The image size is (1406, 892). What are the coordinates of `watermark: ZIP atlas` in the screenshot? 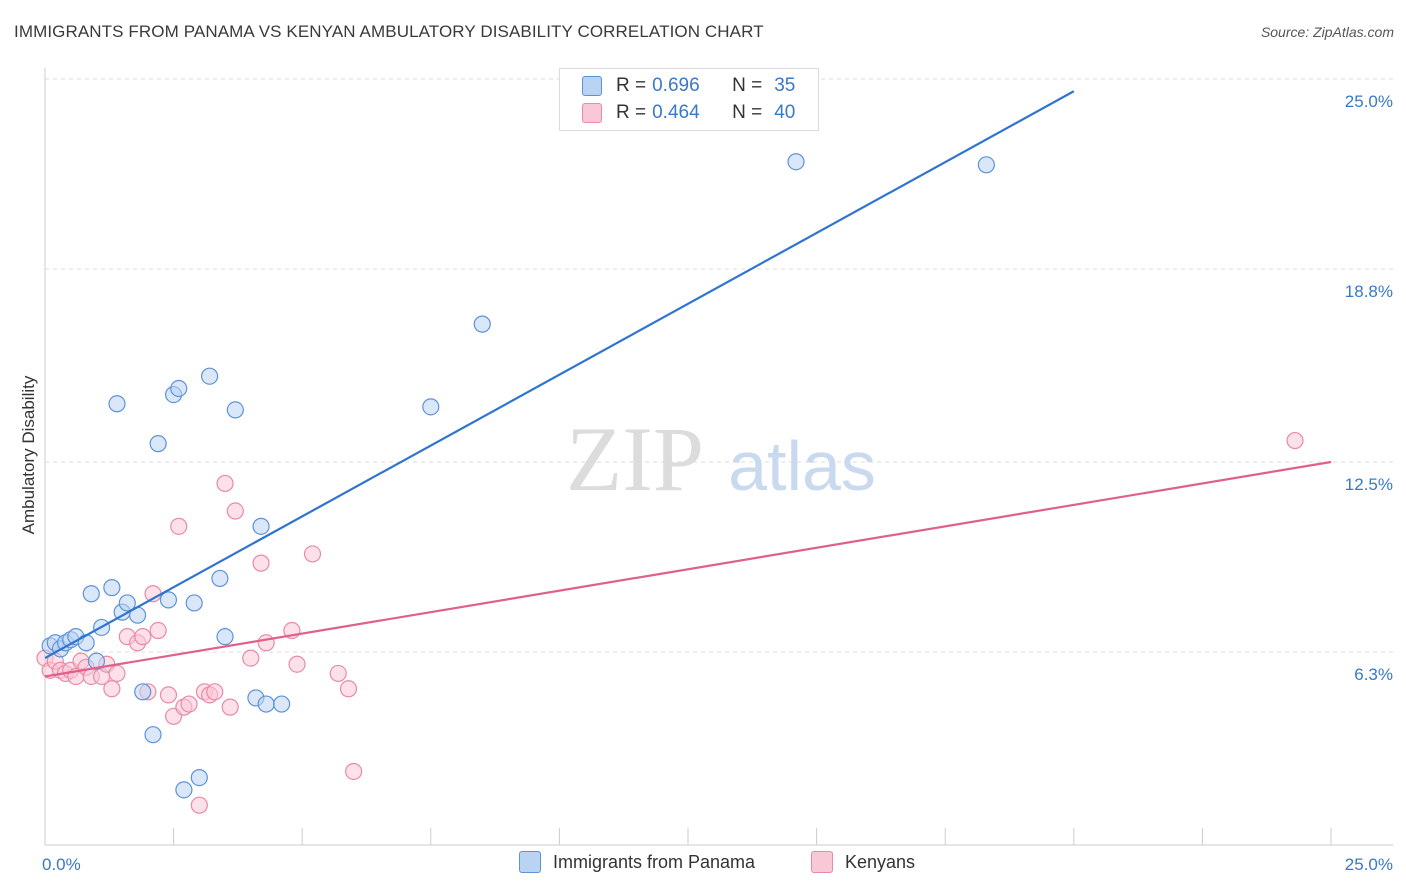 It's located at (721, 459).